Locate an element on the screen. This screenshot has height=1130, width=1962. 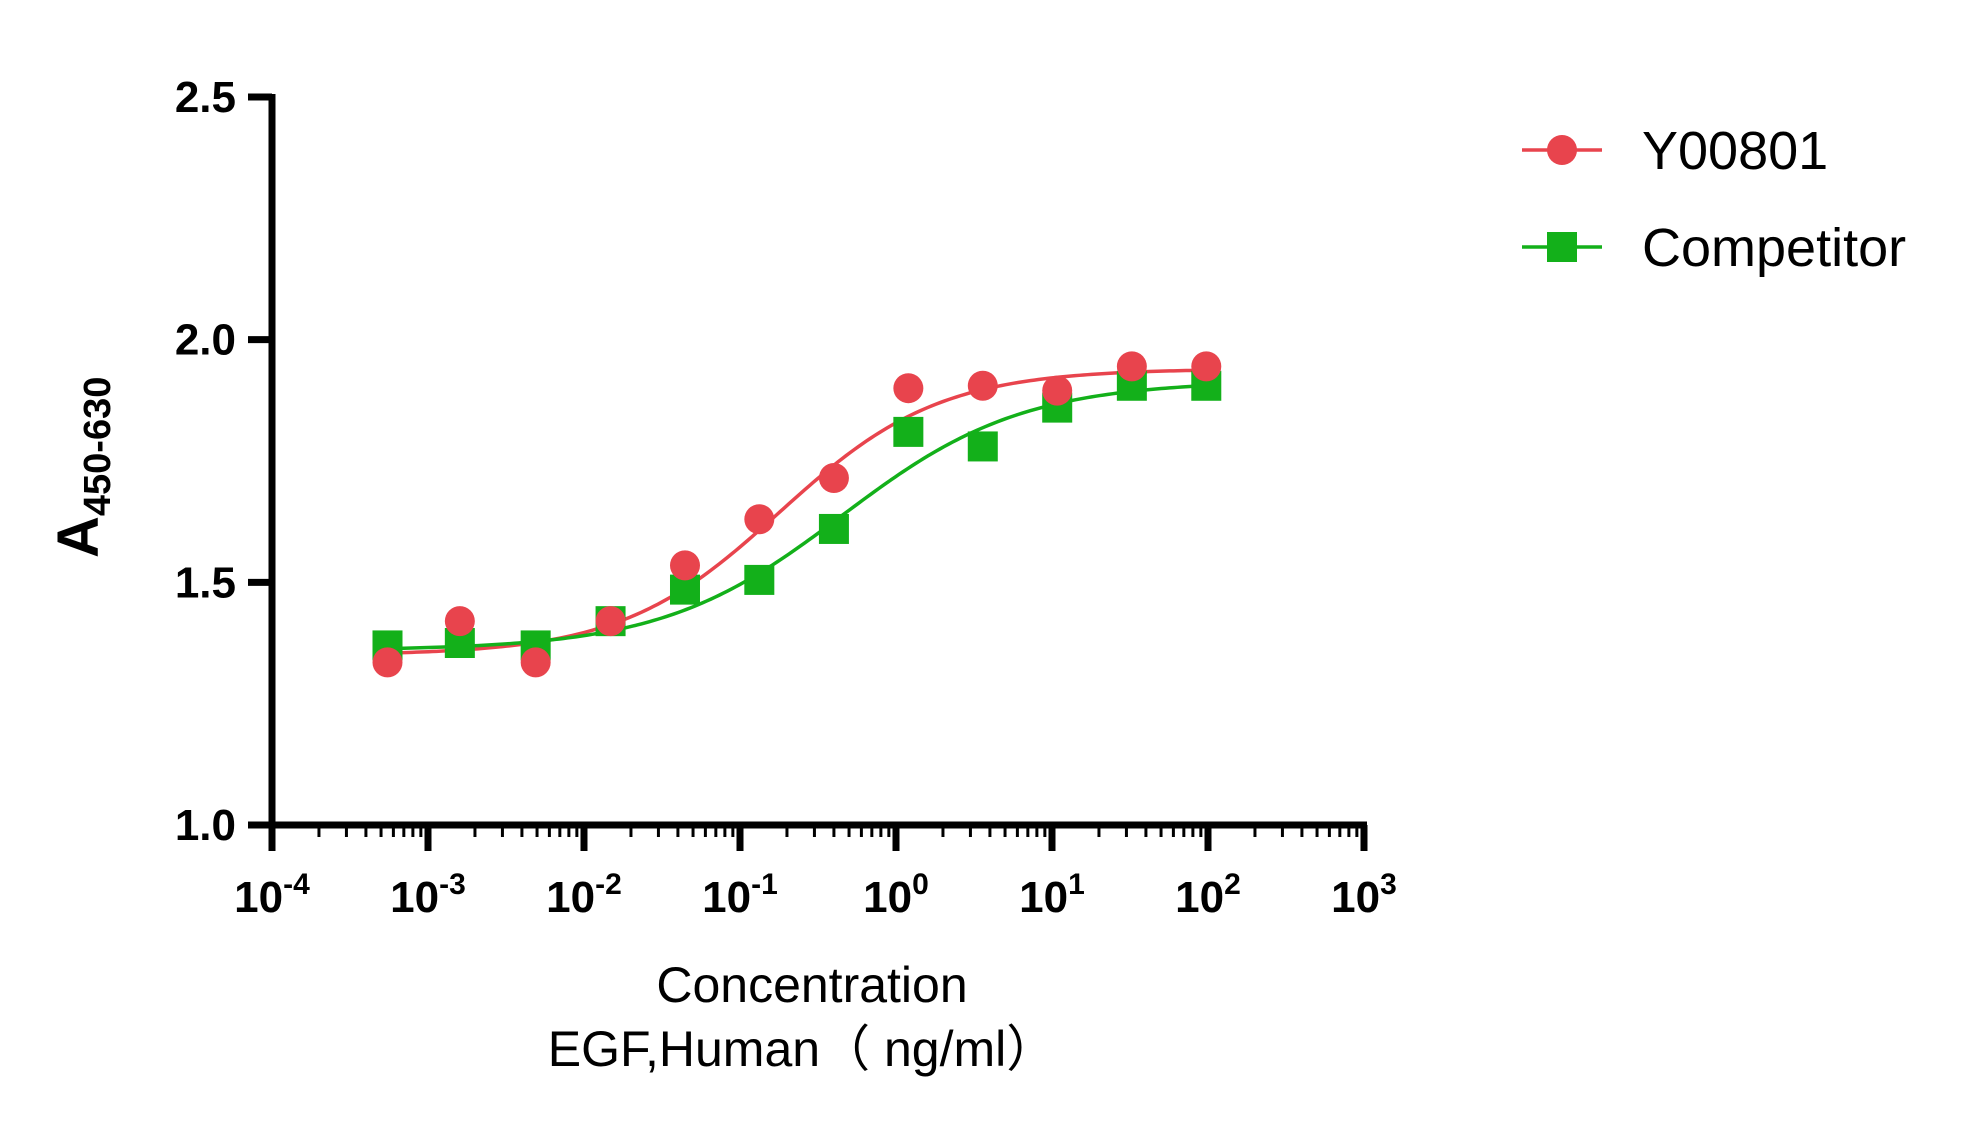
fit-curves is located at coordinates (797, 511).